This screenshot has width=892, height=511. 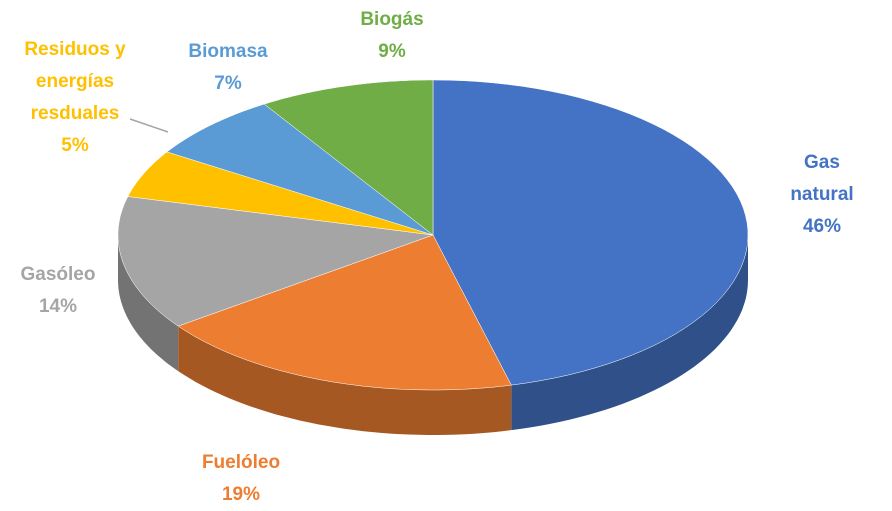 I want to click on value-label: 9%, so click(x=392, y=51).